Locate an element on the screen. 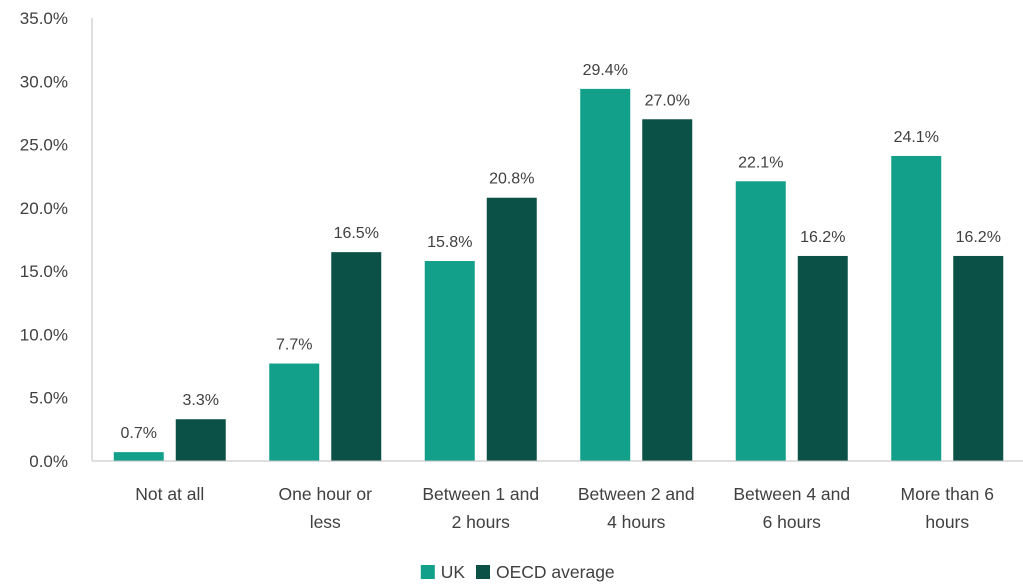 This screenshot has height=587, width=1023. data-label: 15.8% is located at coordinates (449, 242).